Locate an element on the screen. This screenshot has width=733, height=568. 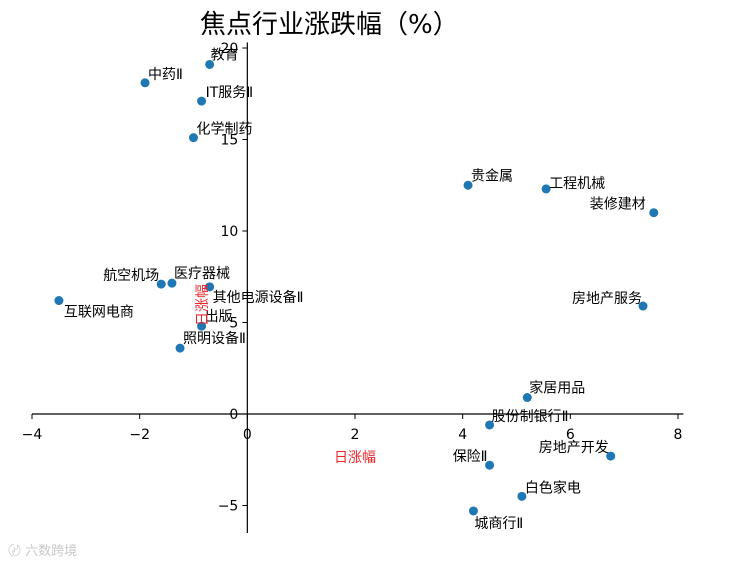
point-label: 航空机场 is located at coordinates (131, 276).